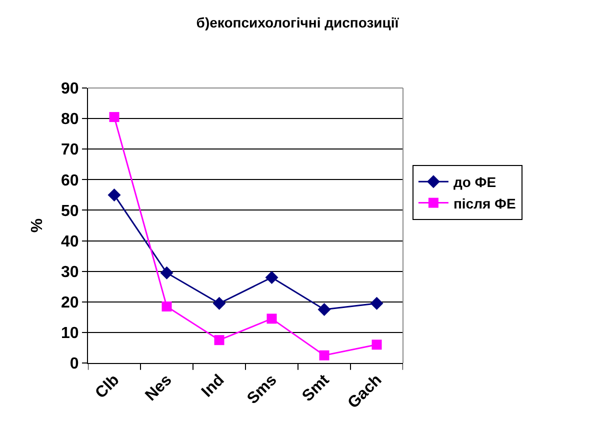 The image size is (595, 439). I want to click on y-tick-label: 40, so click(70, 241).